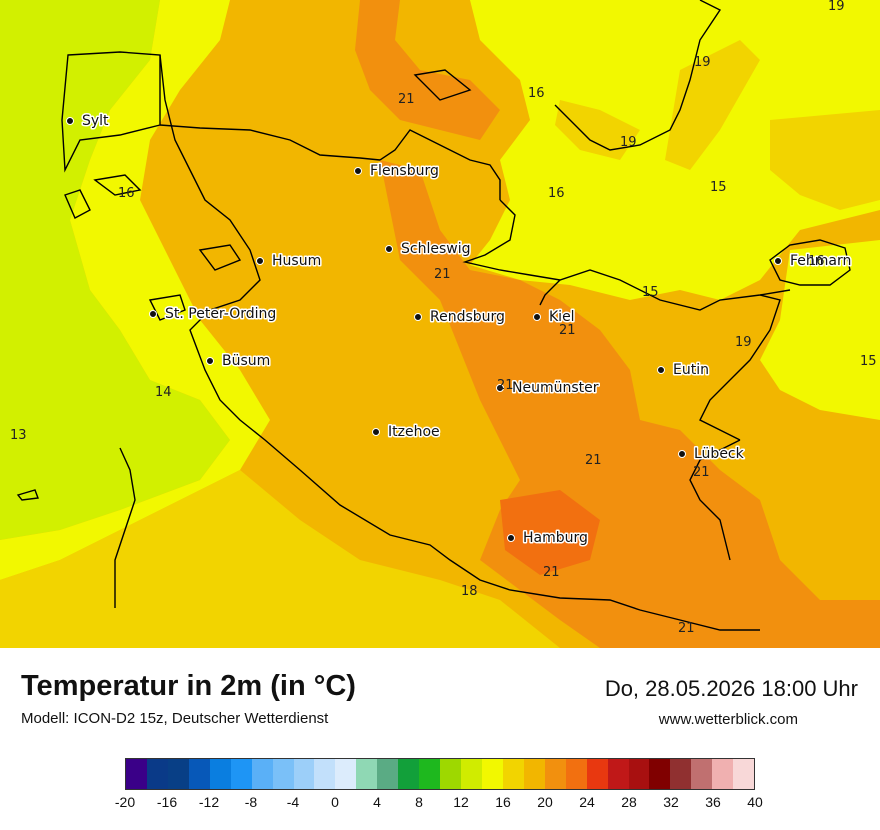 The width and height of the screenshot is (880, 830). What do you see at coordinates (691, 370) in the screenshot?
I see `city-label-eutin: Eutin` at bounding box center [691, 370].